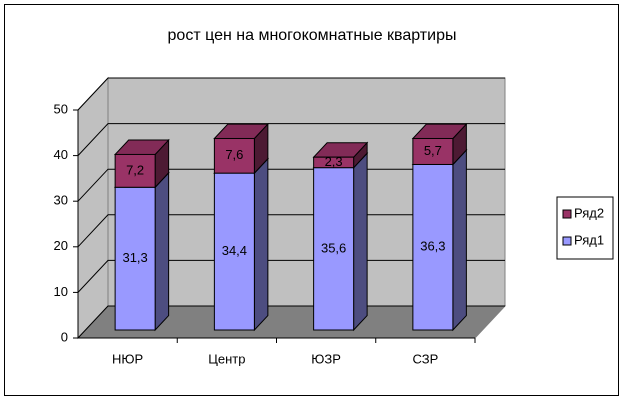 The height and width of the screenshot is (408, 625). What do you see at coordinates (61, 245) in the screenshot?
I see `y-tick-label: 20` at bounding box center [61, 245].